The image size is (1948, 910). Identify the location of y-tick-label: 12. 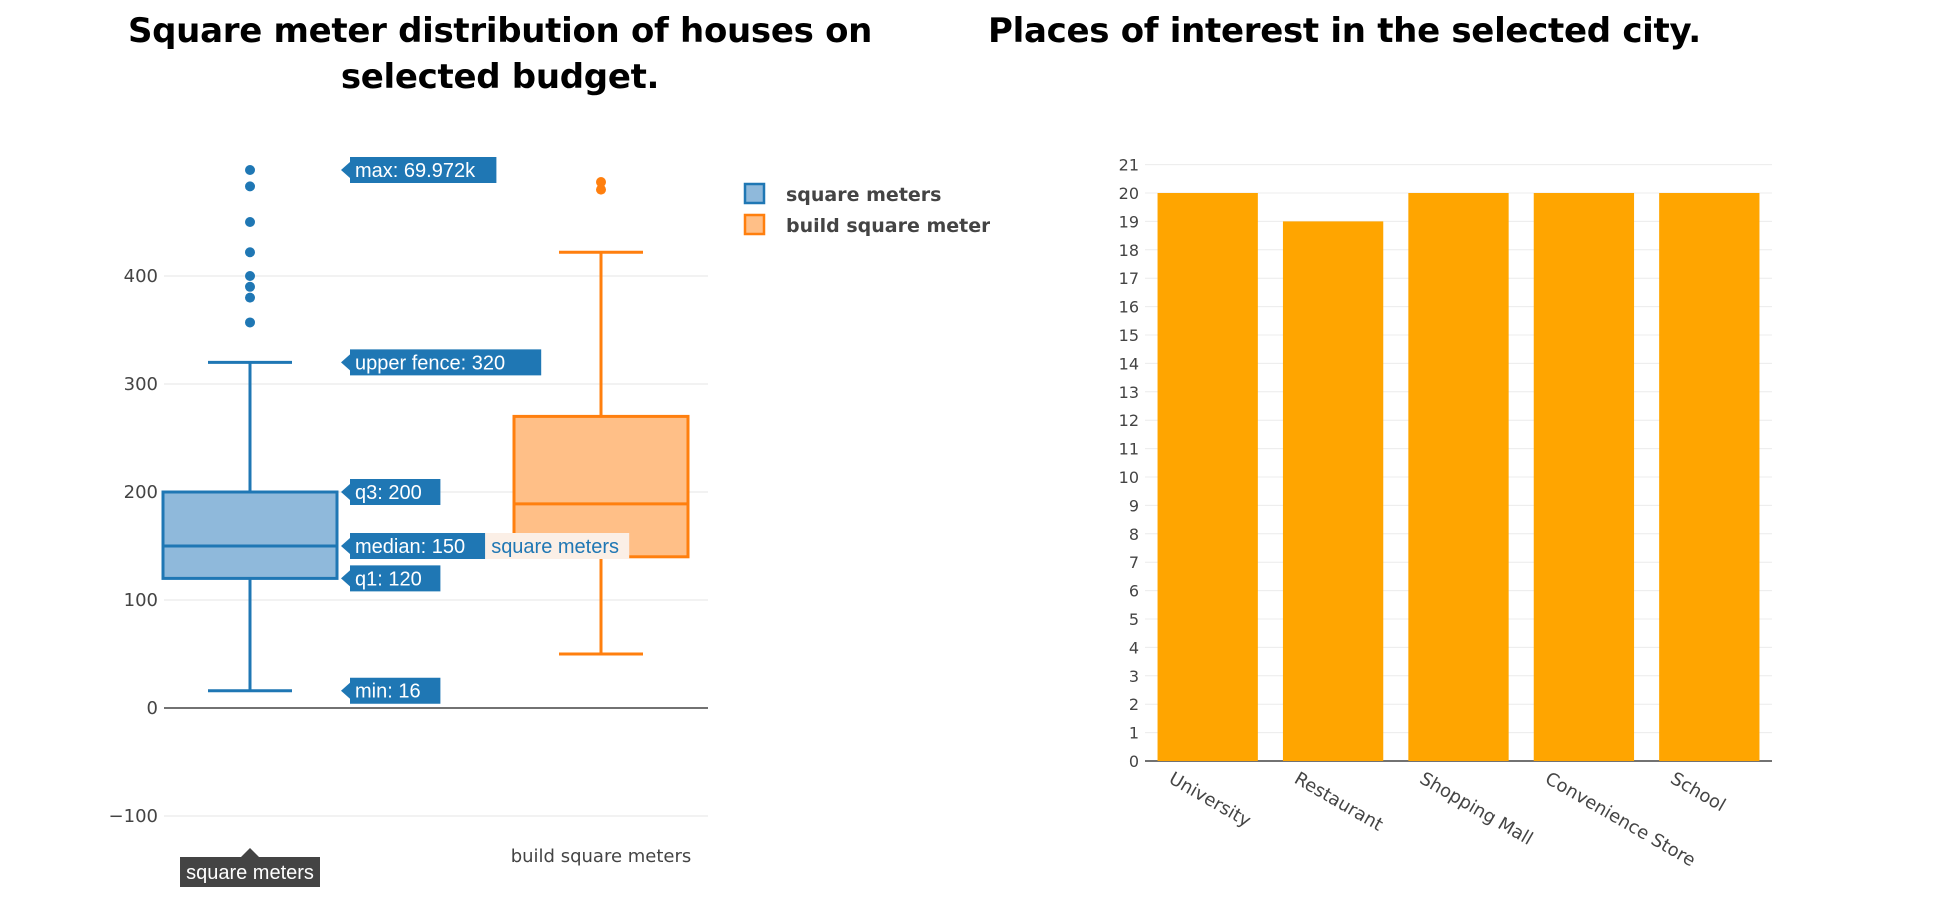
(1129, 420).